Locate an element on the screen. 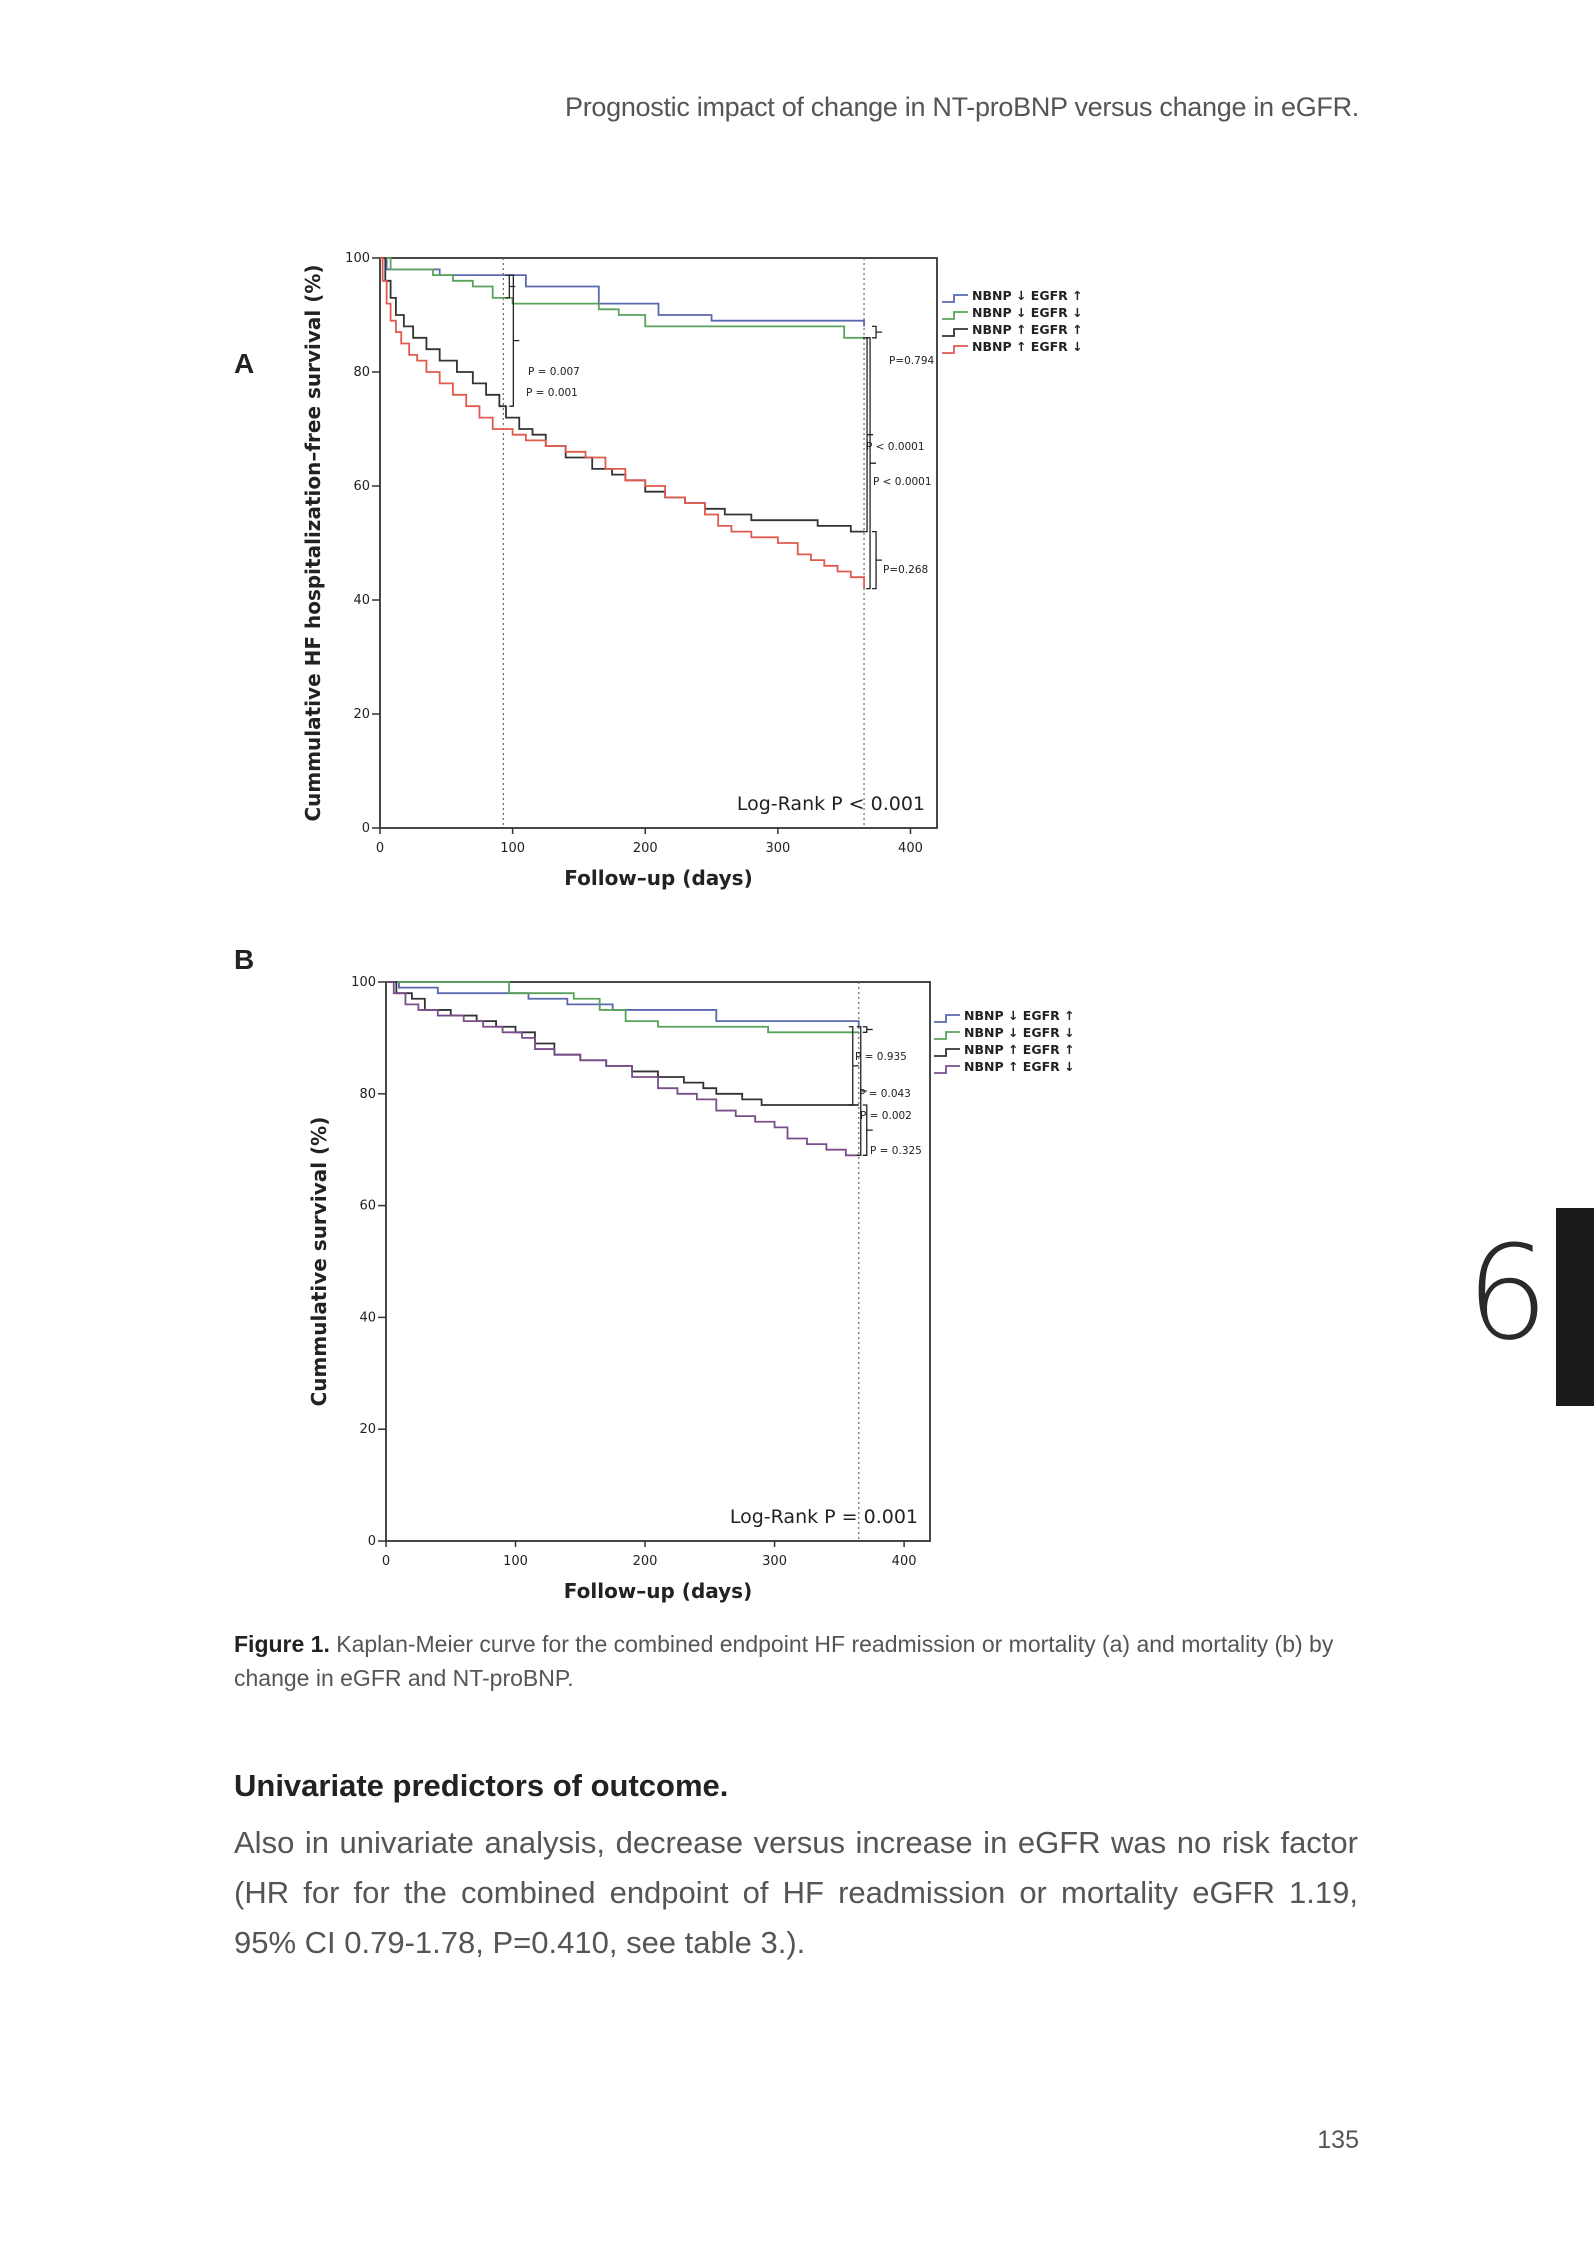 The image size is (1594, 2250). figure-caption-label: Figure 1. is located at coordinates (282, 1644).